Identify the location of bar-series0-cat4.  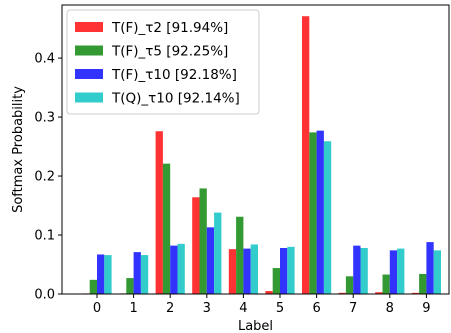
(232, 271).